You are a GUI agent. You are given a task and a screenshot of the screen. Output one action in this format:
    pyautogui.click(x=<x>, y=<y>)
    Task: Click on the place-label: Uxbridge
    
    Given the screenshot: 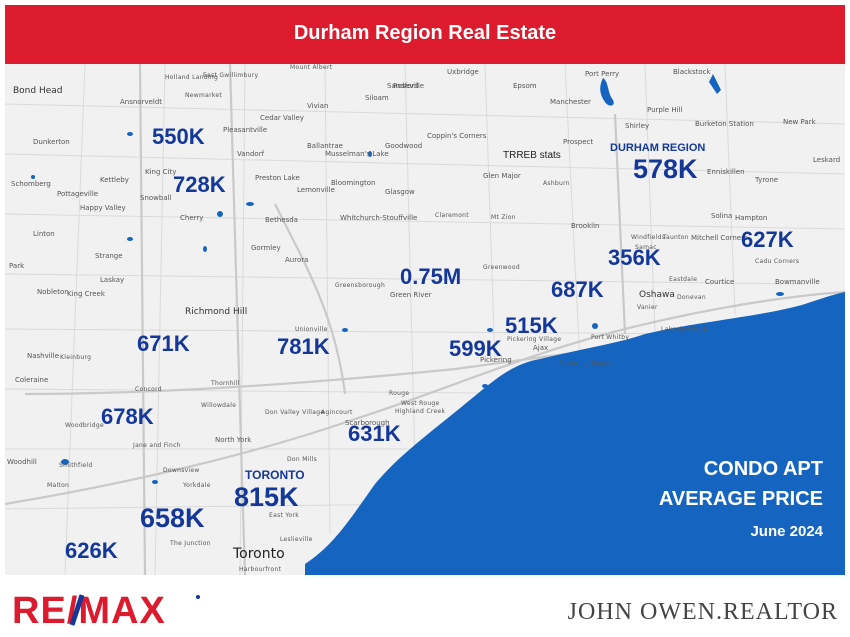 What is the action you would take?
    pyautogui.click(x=463, y=72)
    